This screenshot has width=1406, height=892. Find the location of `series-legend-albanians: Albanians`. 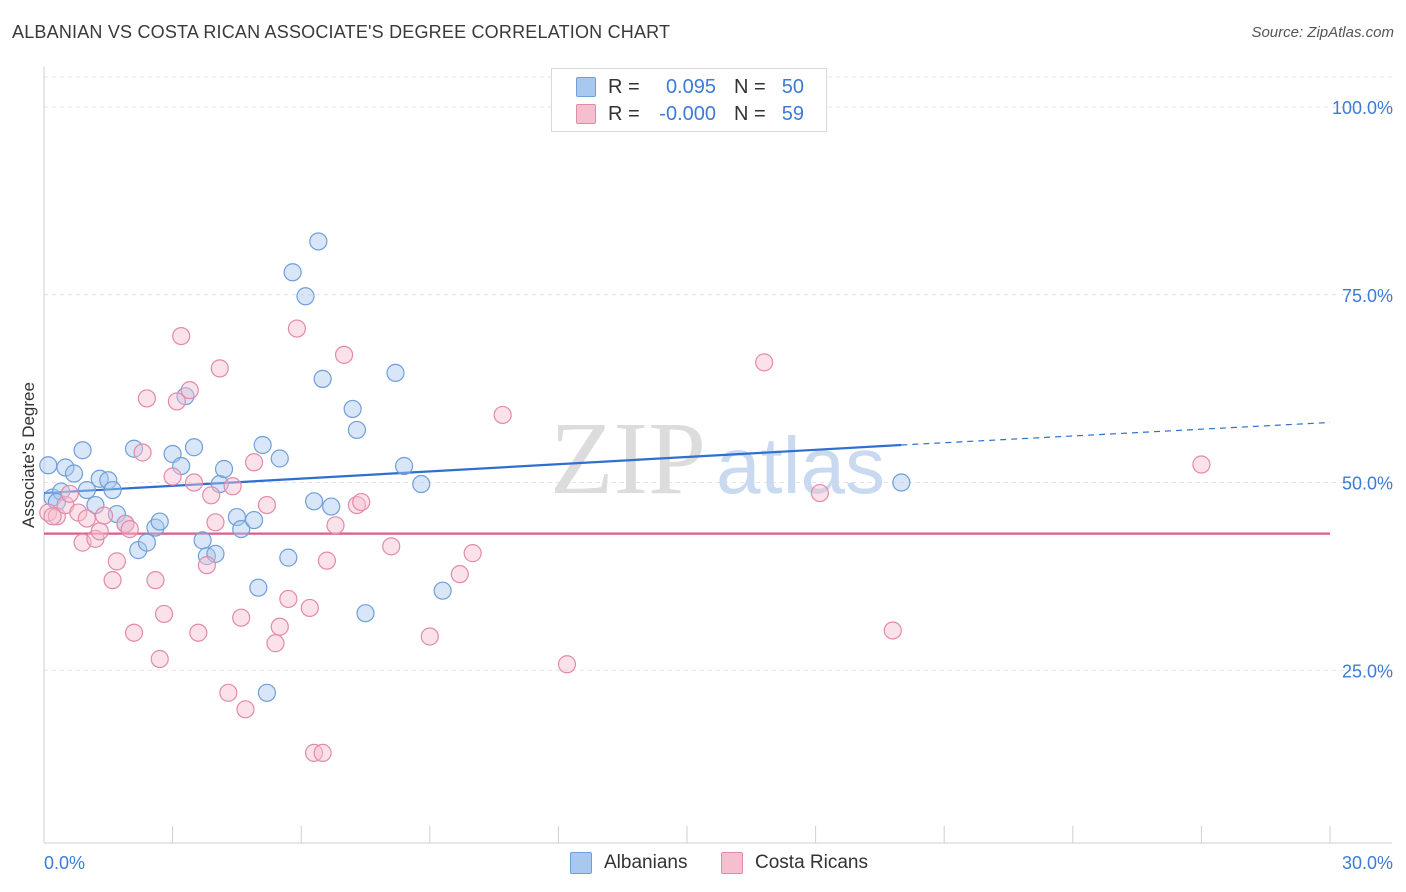

series-legend-albanians: Albanians is located at coordinates (628, 863).